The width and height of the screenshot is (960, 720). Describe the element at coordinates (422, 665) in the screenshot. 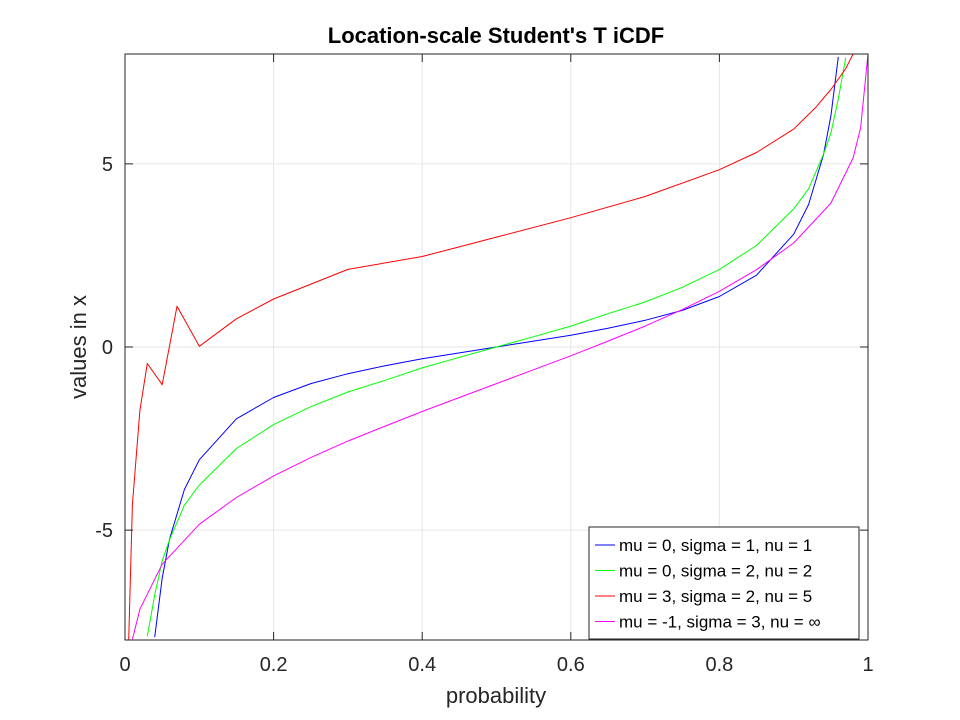

I see `x-tick-label: 0.4` at that location.